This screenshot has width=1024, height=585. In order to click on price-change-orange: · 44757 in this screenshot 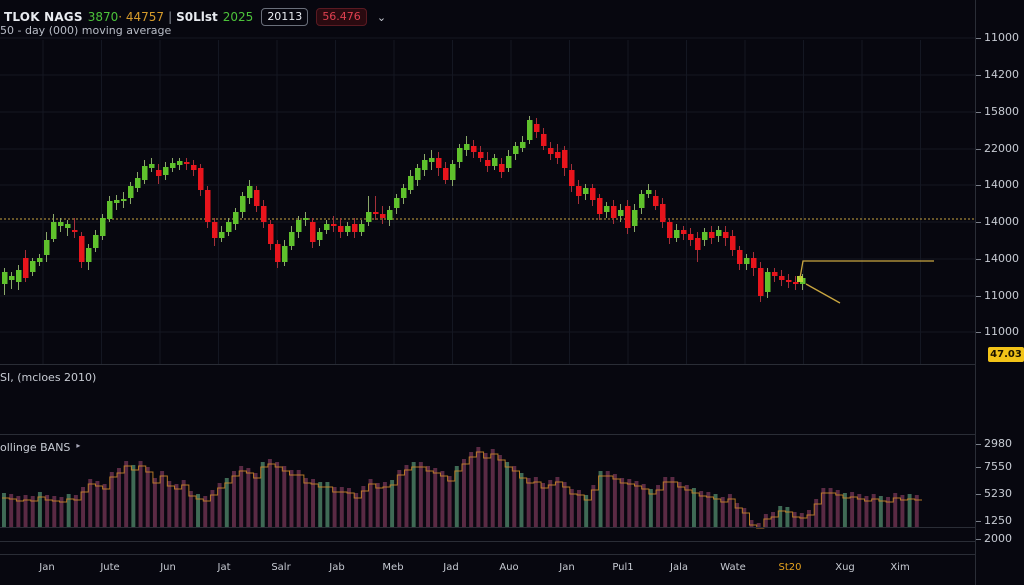, I will do `click(141, 17)`.